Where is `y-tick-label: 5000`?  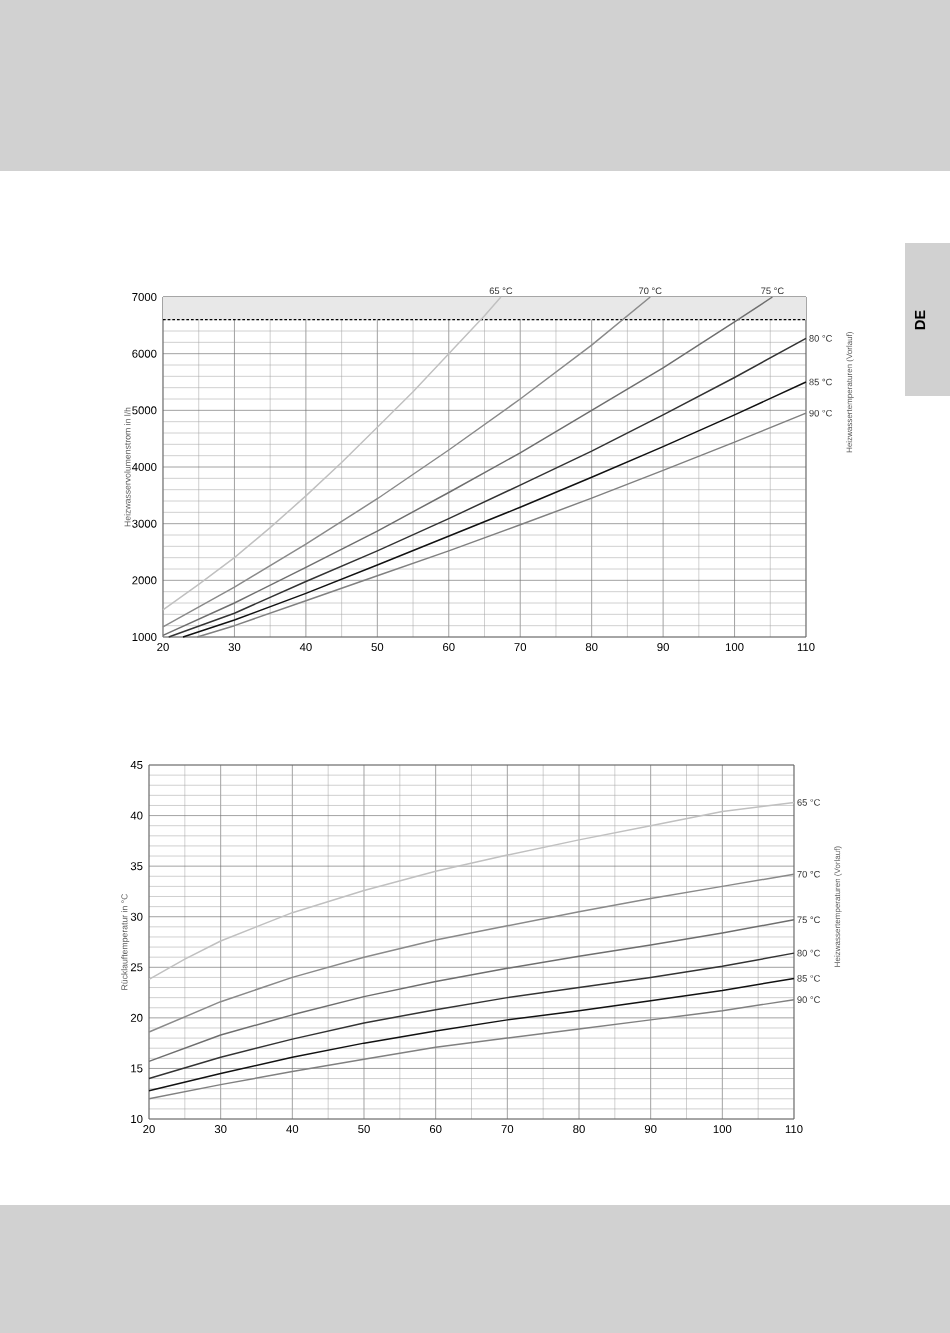
y-tick-label: 5000 is located at coordinates (144, 410).